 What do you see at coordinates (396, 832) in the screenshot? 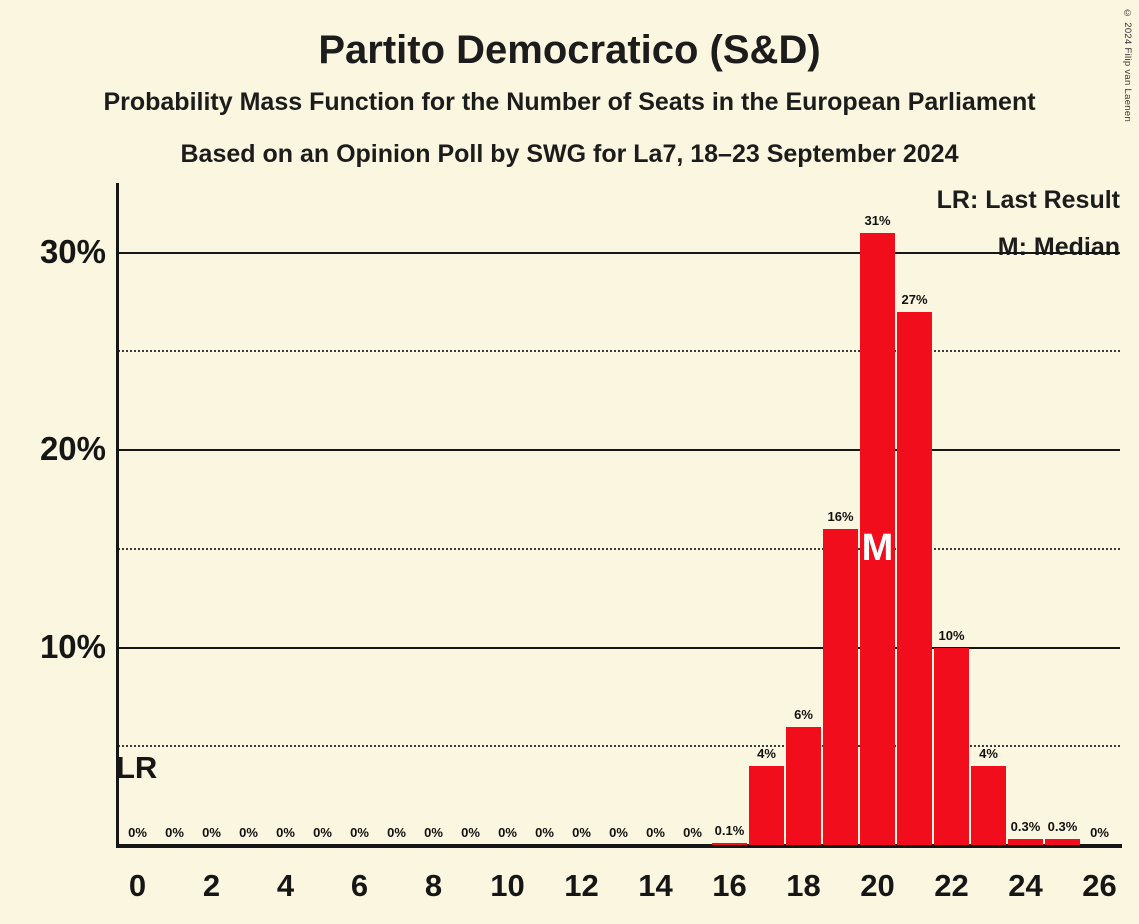
I see `bar-value-label-7: 0%` at bounding box center [396, 832].